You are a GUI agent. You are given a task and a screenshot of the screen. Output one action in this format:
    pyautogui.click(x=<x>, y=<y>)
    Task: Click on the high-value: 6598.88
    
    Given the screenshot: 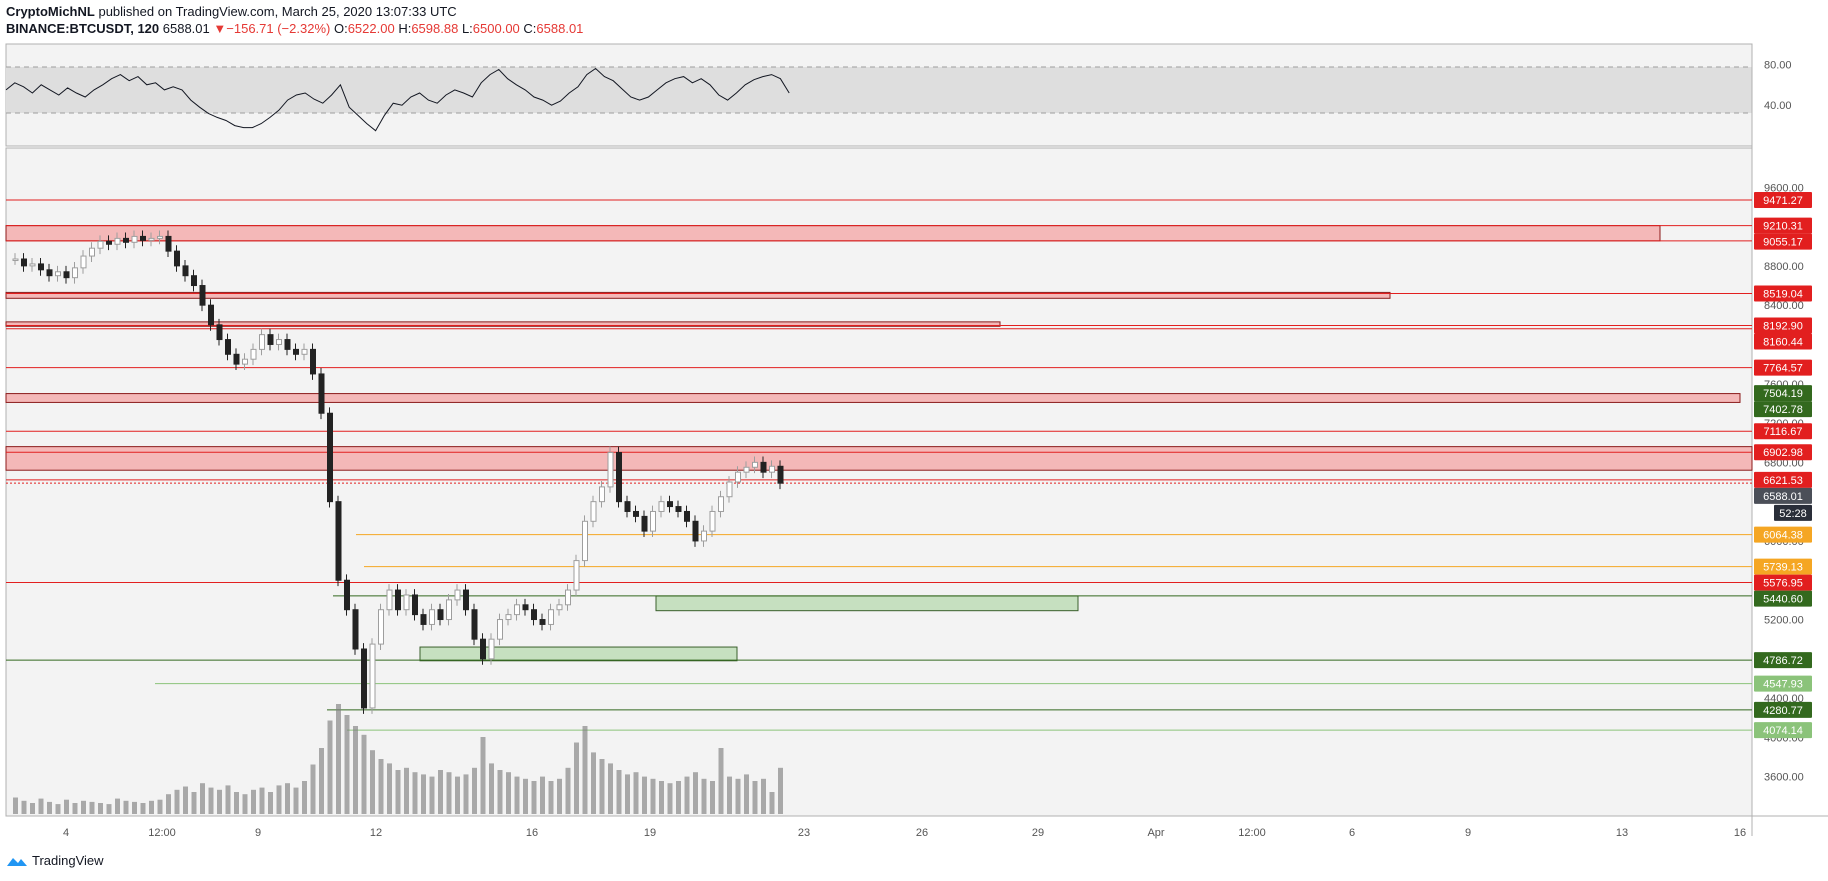 What is the action you would take?
    pyautogui.click(x=435, y=28)
    